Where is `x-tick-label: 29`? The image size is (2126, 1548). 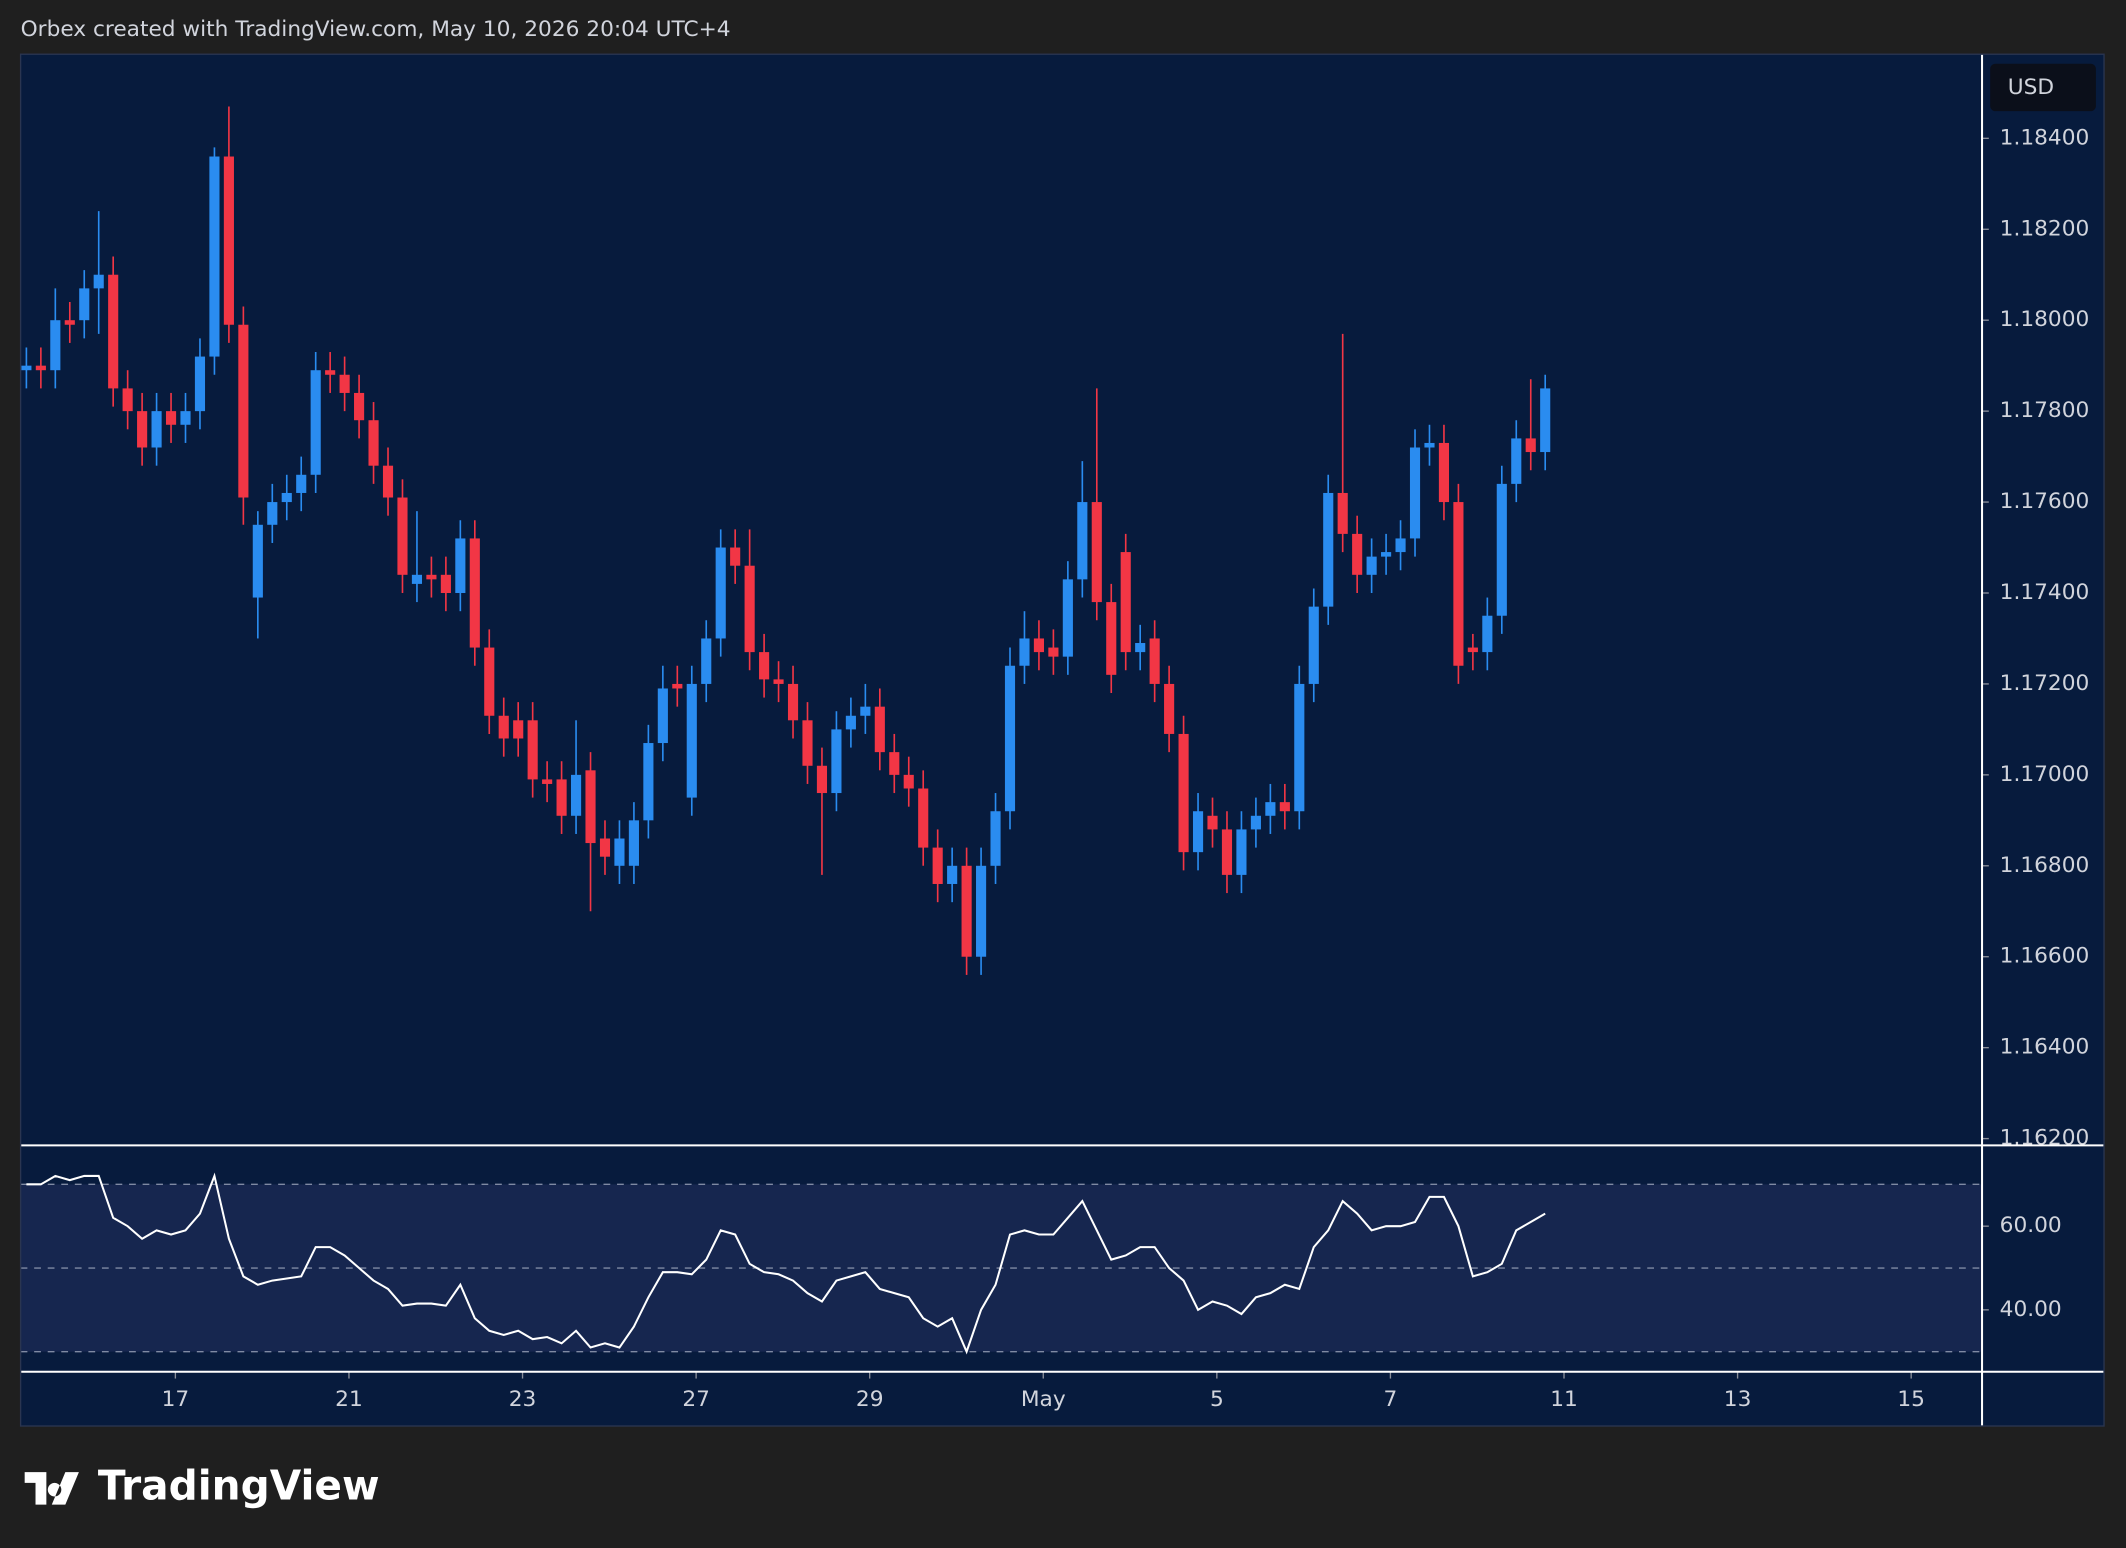
x-tick-label: 29 is located at coordinates (870, 1399).